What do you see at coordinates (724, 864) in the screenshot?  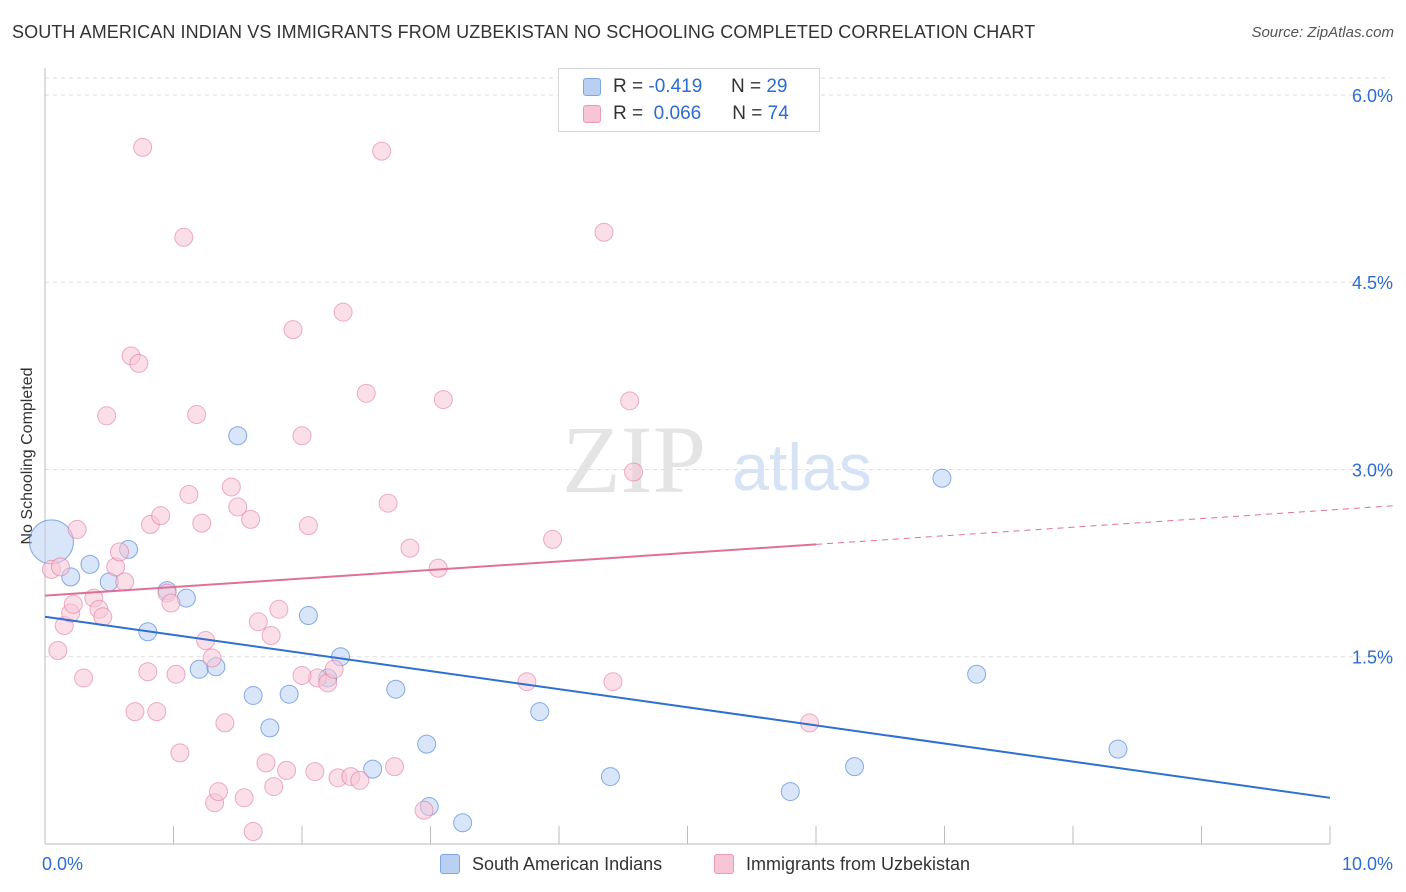 I see `series-swatch-pink` at bounding box center [724, 864].